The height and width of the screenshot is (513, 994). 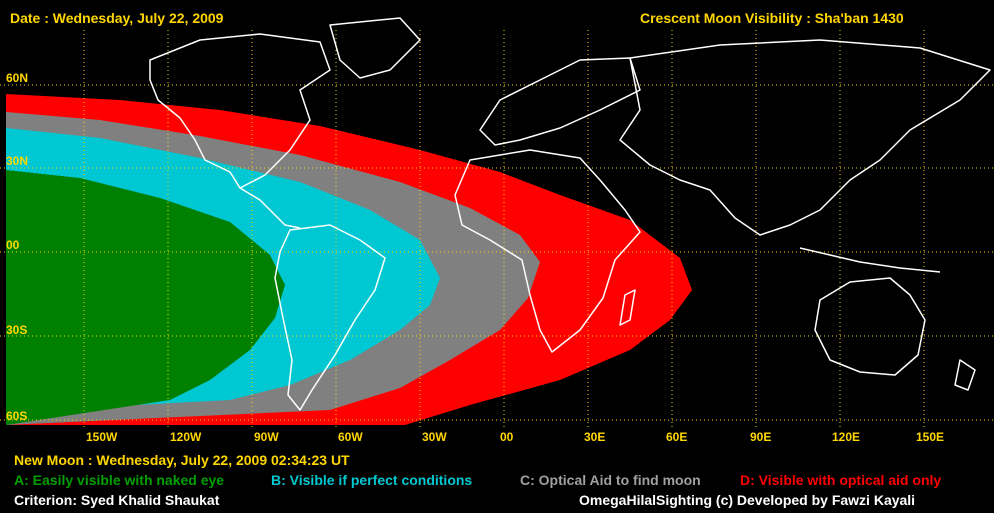 I want to click on lon-label-90w: 90W, so click(x=266, y=437).